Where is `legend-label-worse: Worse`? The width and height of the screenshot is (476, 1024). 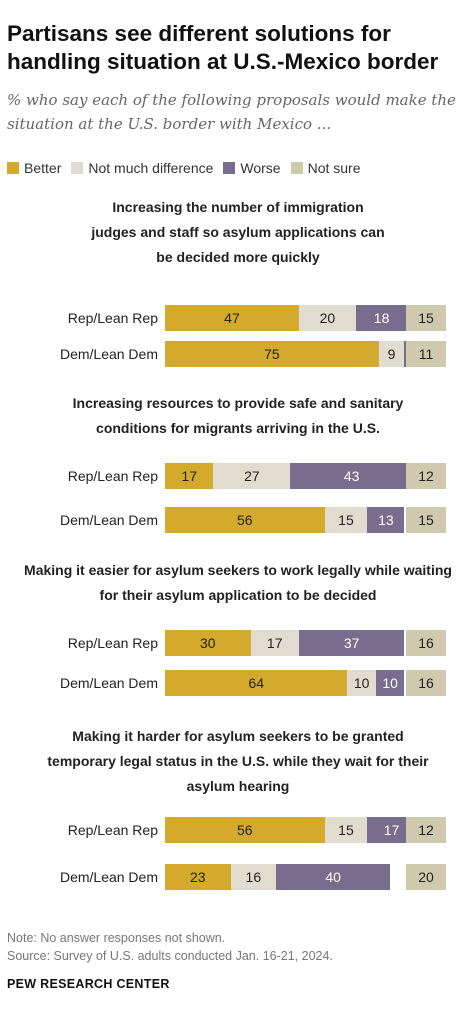 legend-label-worse: Worse is located at coordinates (260, 168).